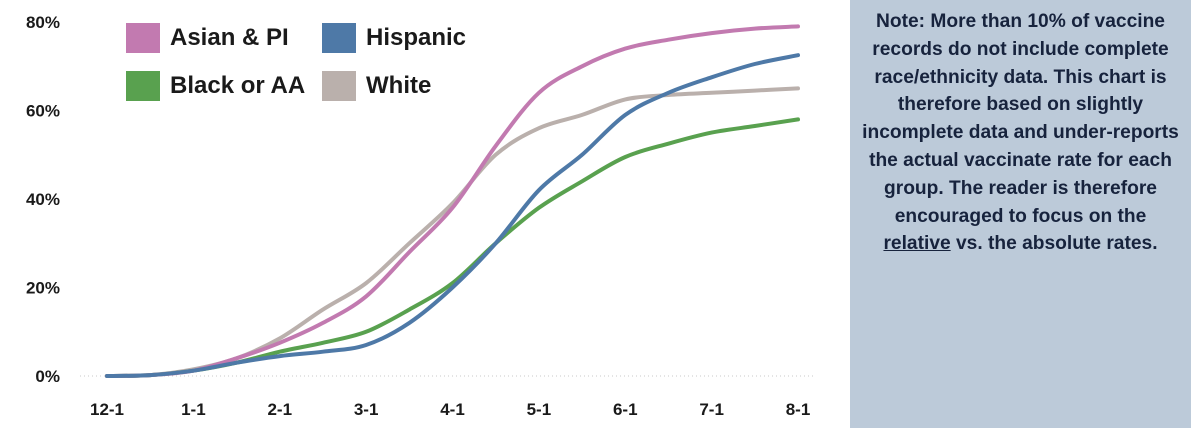 Image resolution: width=1191 pixels, height=428 pixels. I want to click on legend-item-black-or-aa: Black or AA, so click(215, 86).